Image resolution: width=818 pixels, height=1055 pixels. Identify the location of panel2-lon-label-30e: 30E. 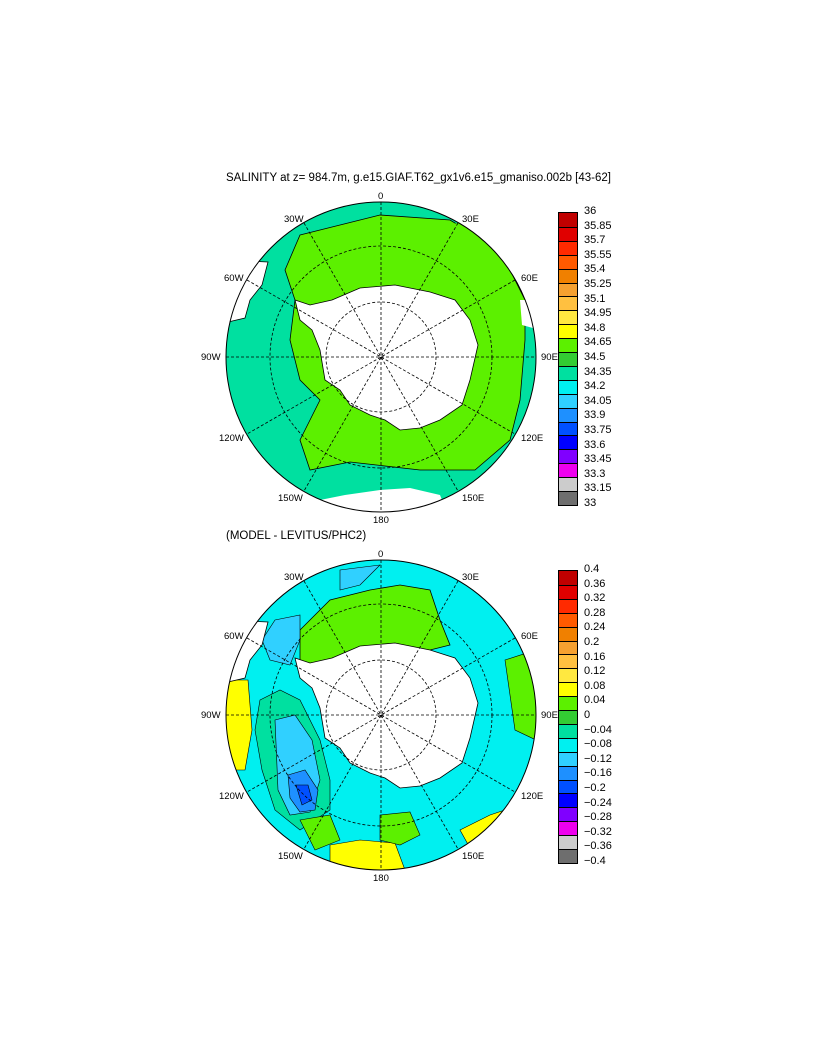
(470, 577).